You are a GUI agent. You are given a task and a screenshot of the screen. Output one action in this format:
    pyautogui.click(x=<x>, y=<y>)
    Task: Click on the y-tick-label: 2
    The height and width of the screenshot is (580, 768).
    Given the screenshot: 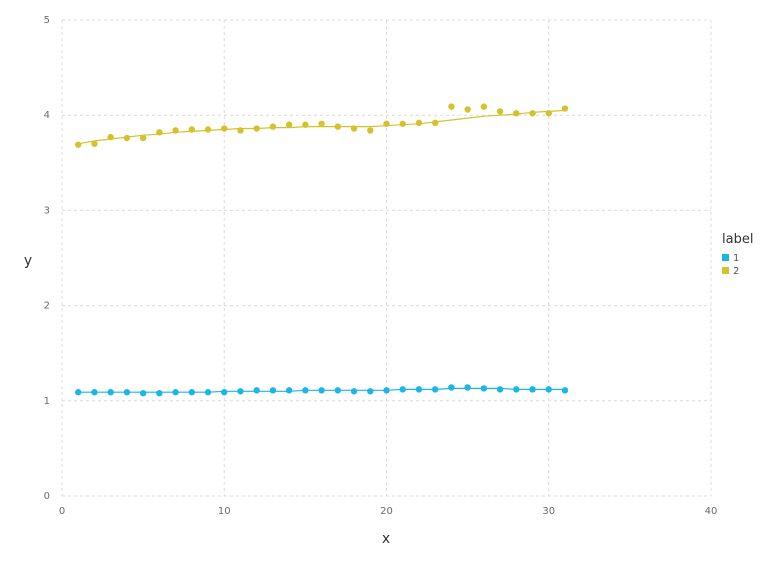 What is the action you would take?
    pyautogui.click(x=47, y=306)
    